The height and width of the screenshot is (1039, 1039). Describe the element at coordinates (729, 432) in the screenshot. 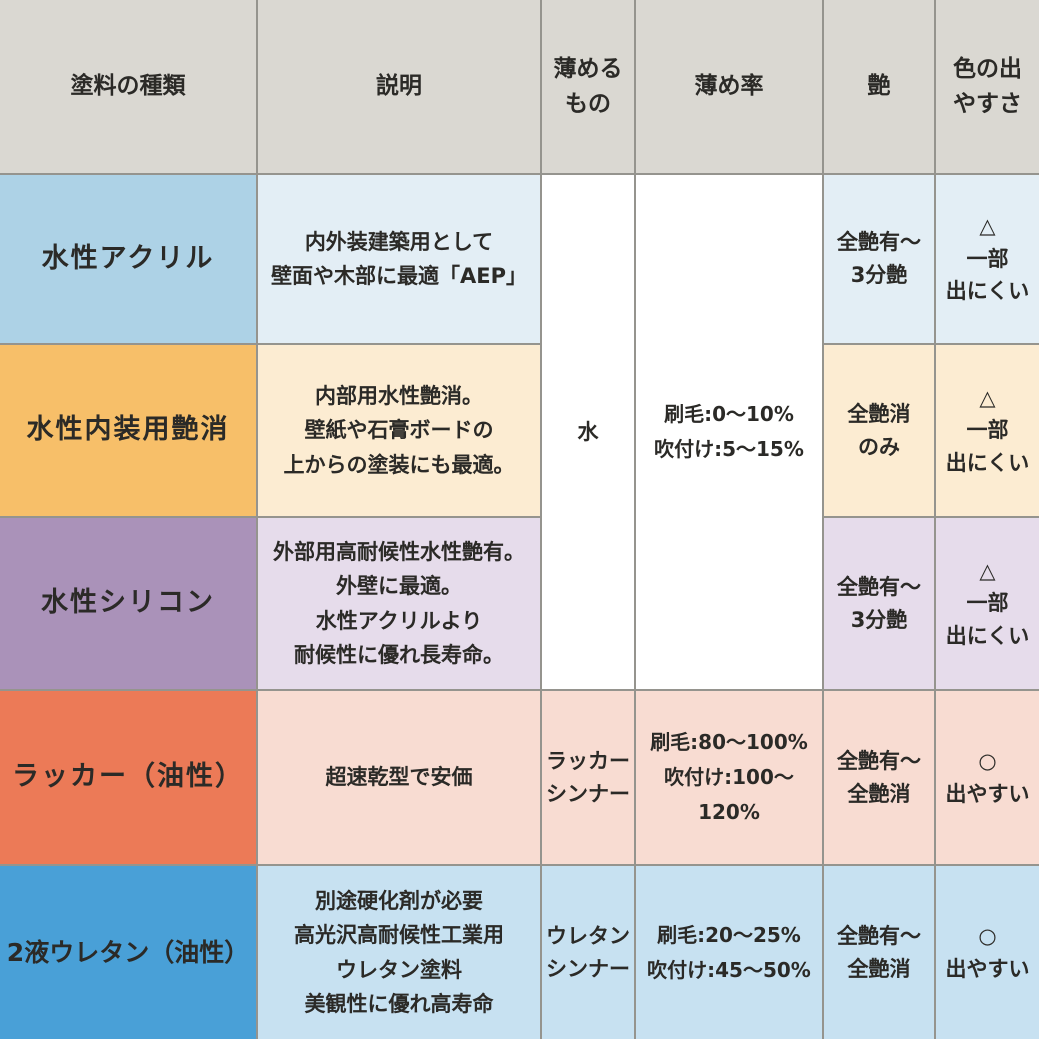

I see `dilution-rate-cell-water: 刷毛:0〜10% 吹付け:5〜15%` at that location.